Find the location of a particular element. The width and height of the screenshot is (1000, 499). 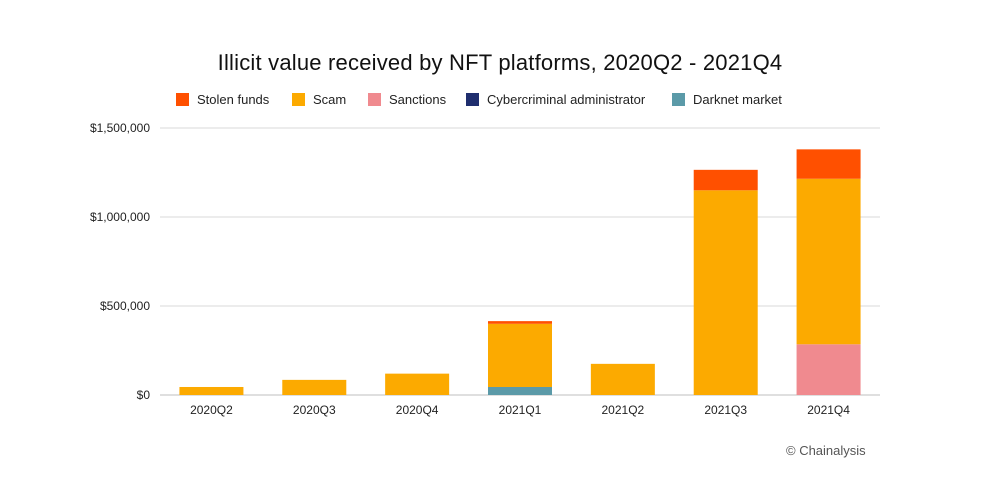

legend-item-sanctions: Sanctions is located at coordinates (407, 99).